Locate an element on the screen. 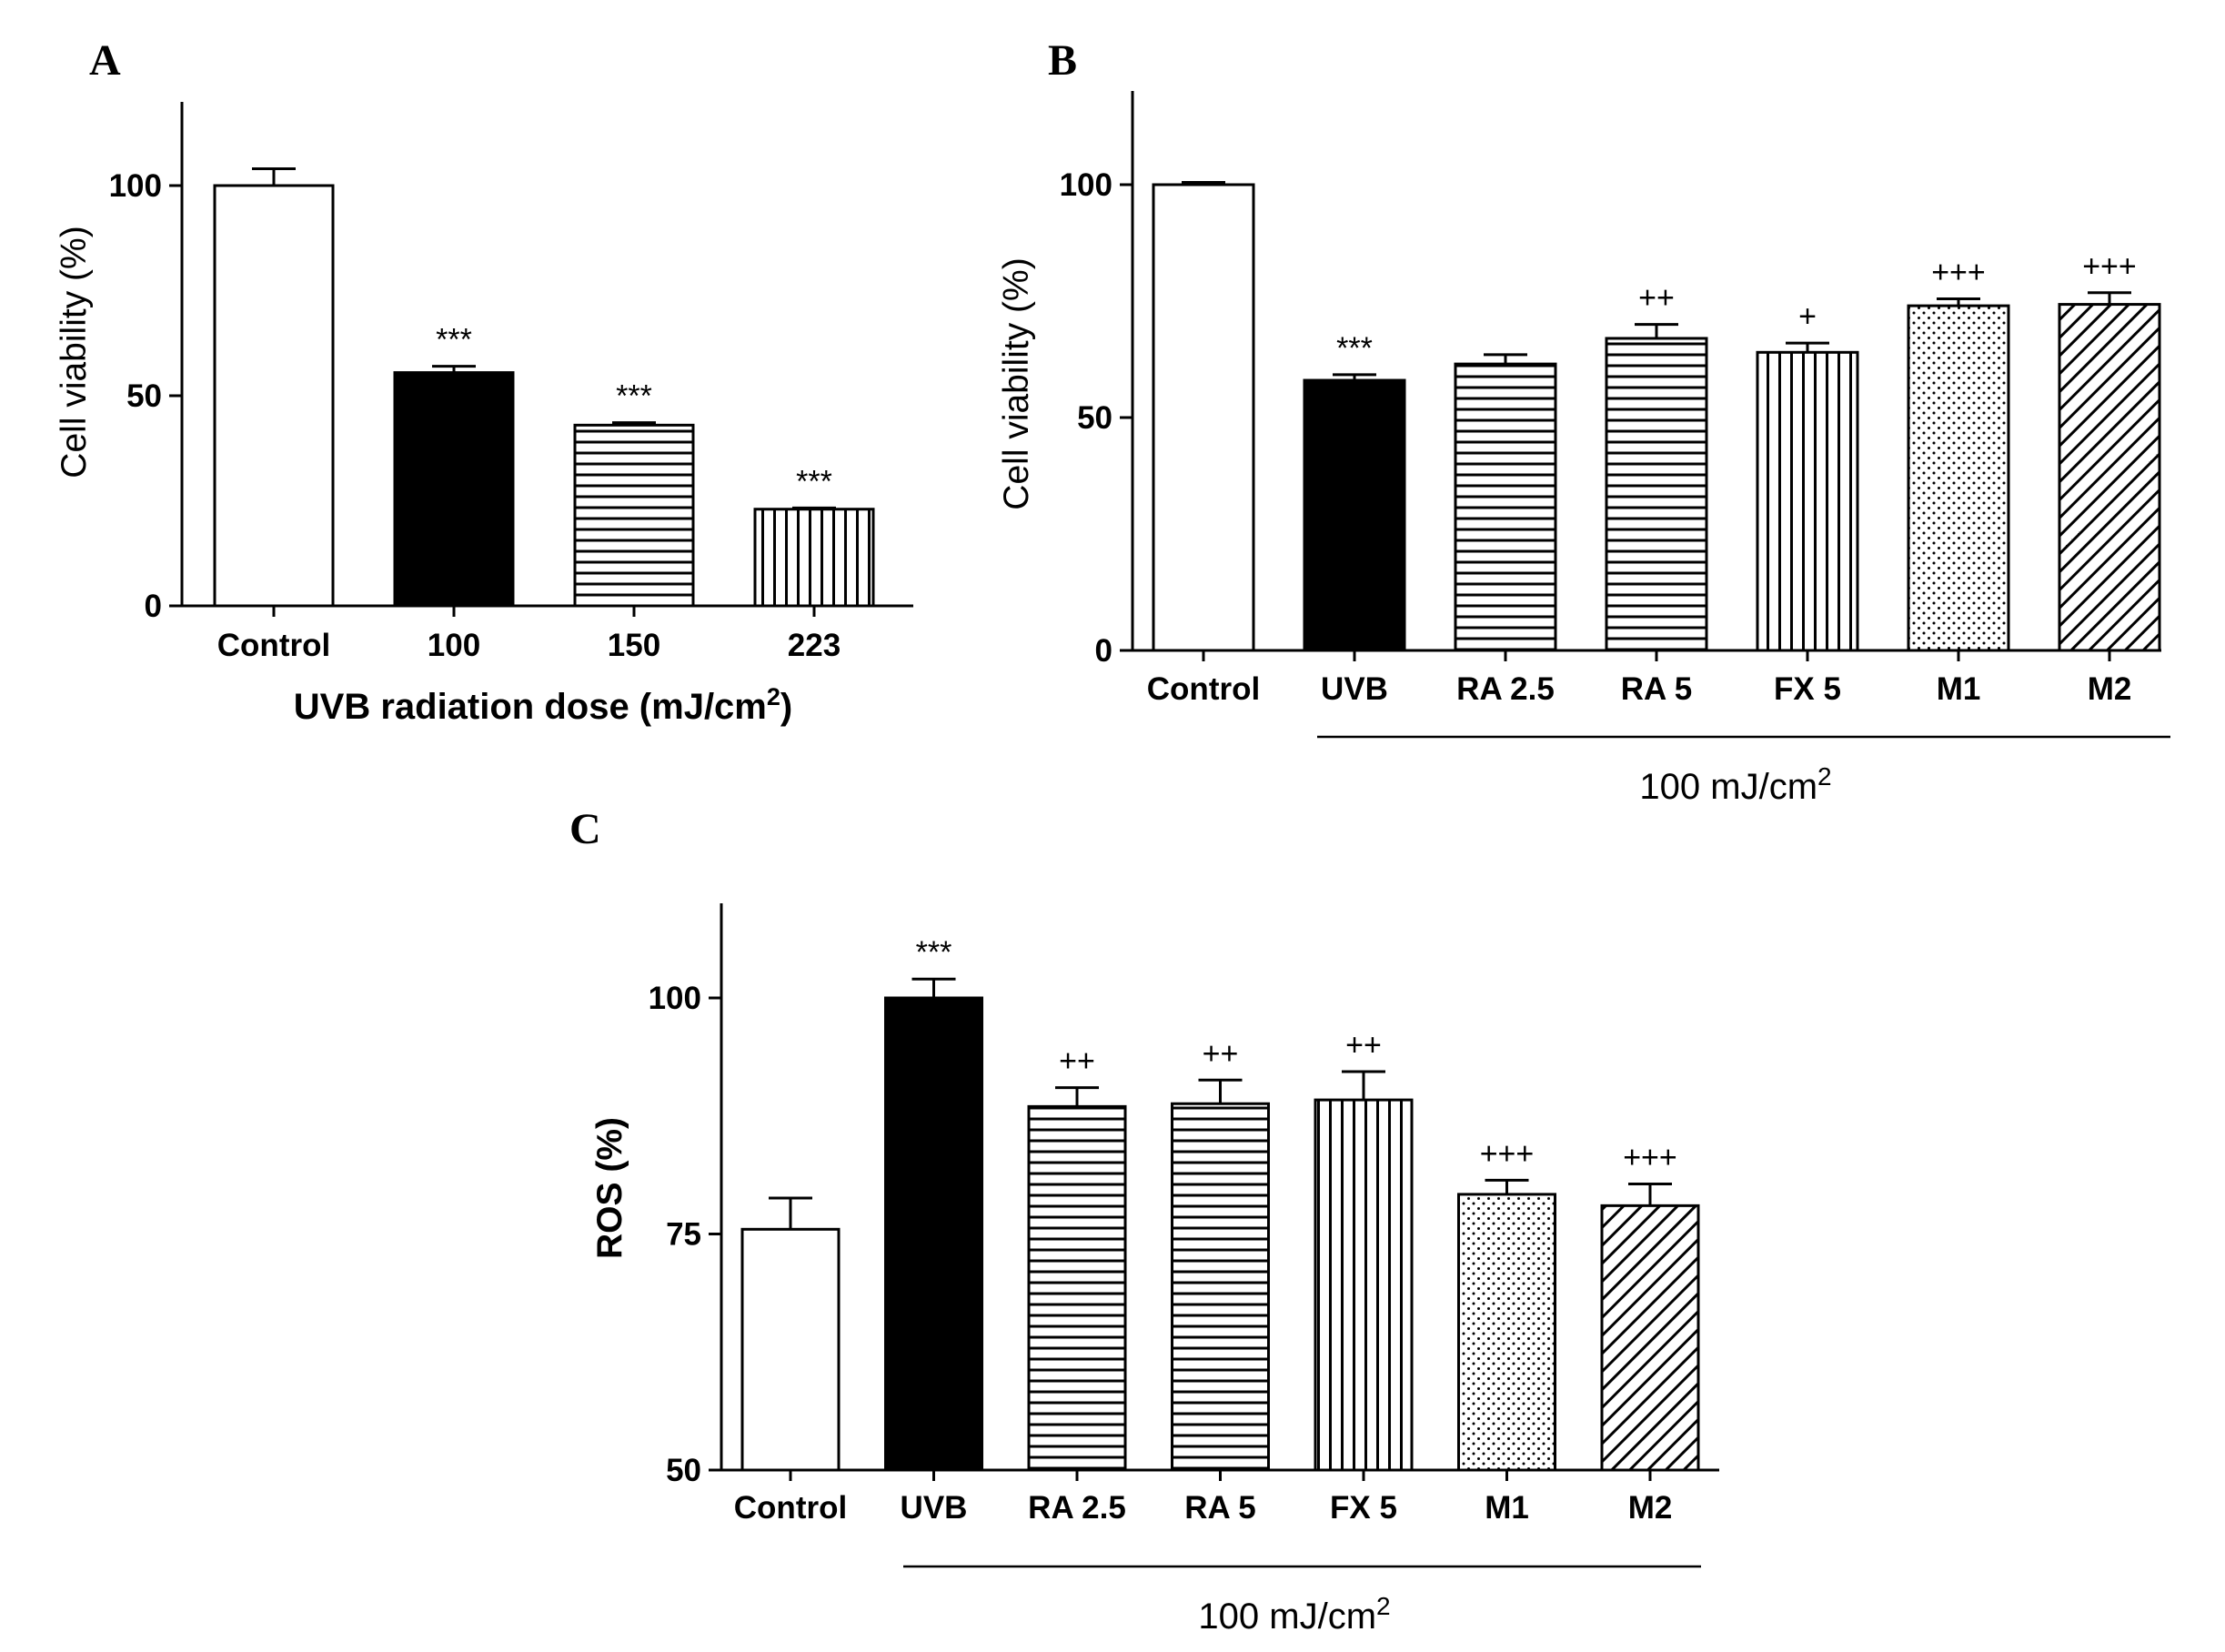  panel-c-x-tick-label: UVB is located at coordinates (934, 1508).